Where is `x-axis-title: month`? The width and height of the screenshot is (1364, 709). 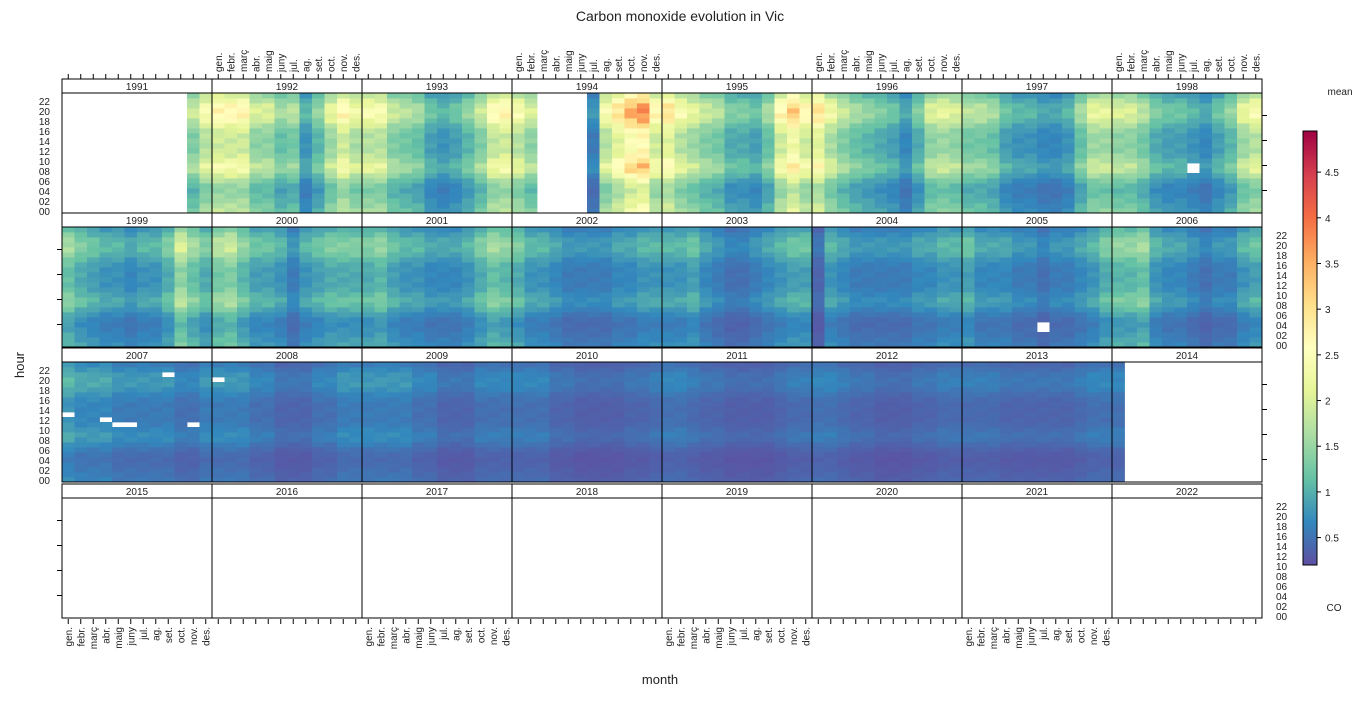 x-axis-title: month is located at coordinates (660, 679).